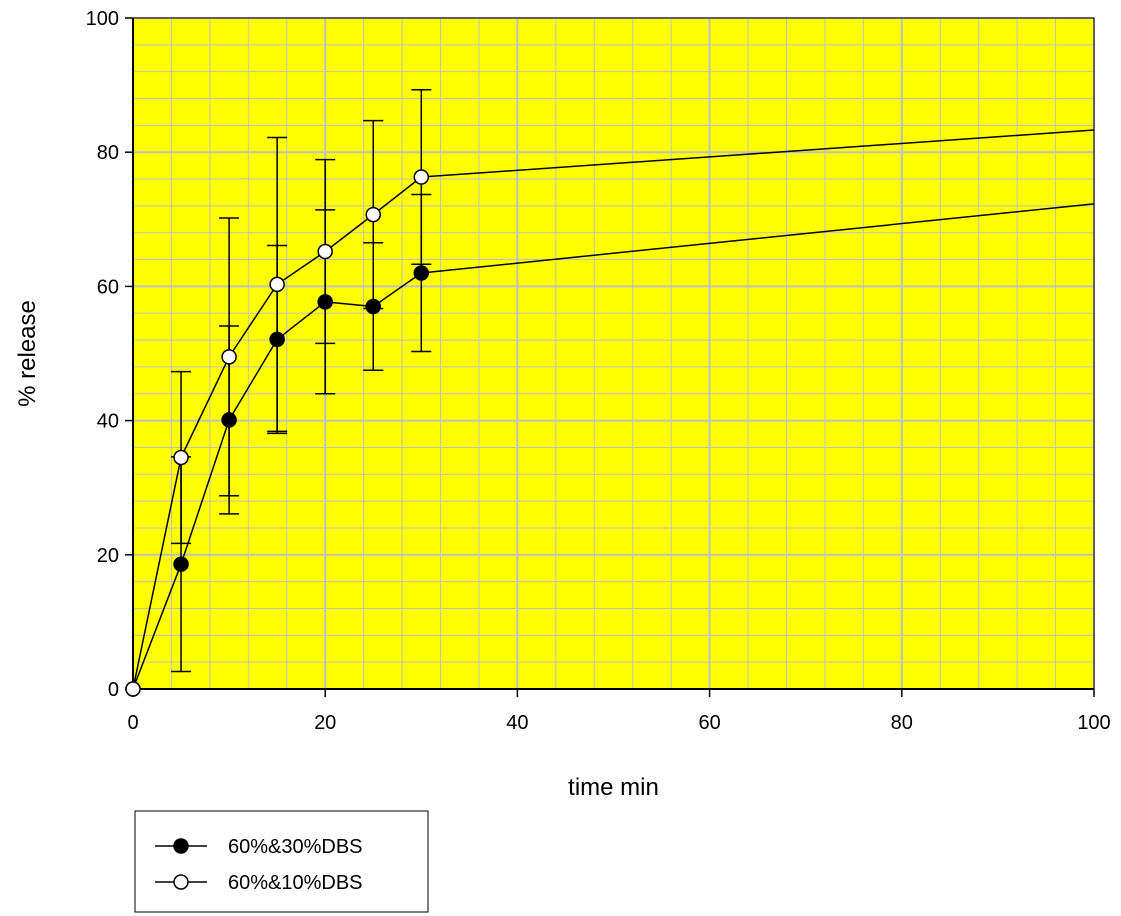 This screenshot has height=916, width=1121. What do you see at coordinates (108, 153) in the screenshot?
I see `y-tick-label: 80` at bounding box center [108, 153].